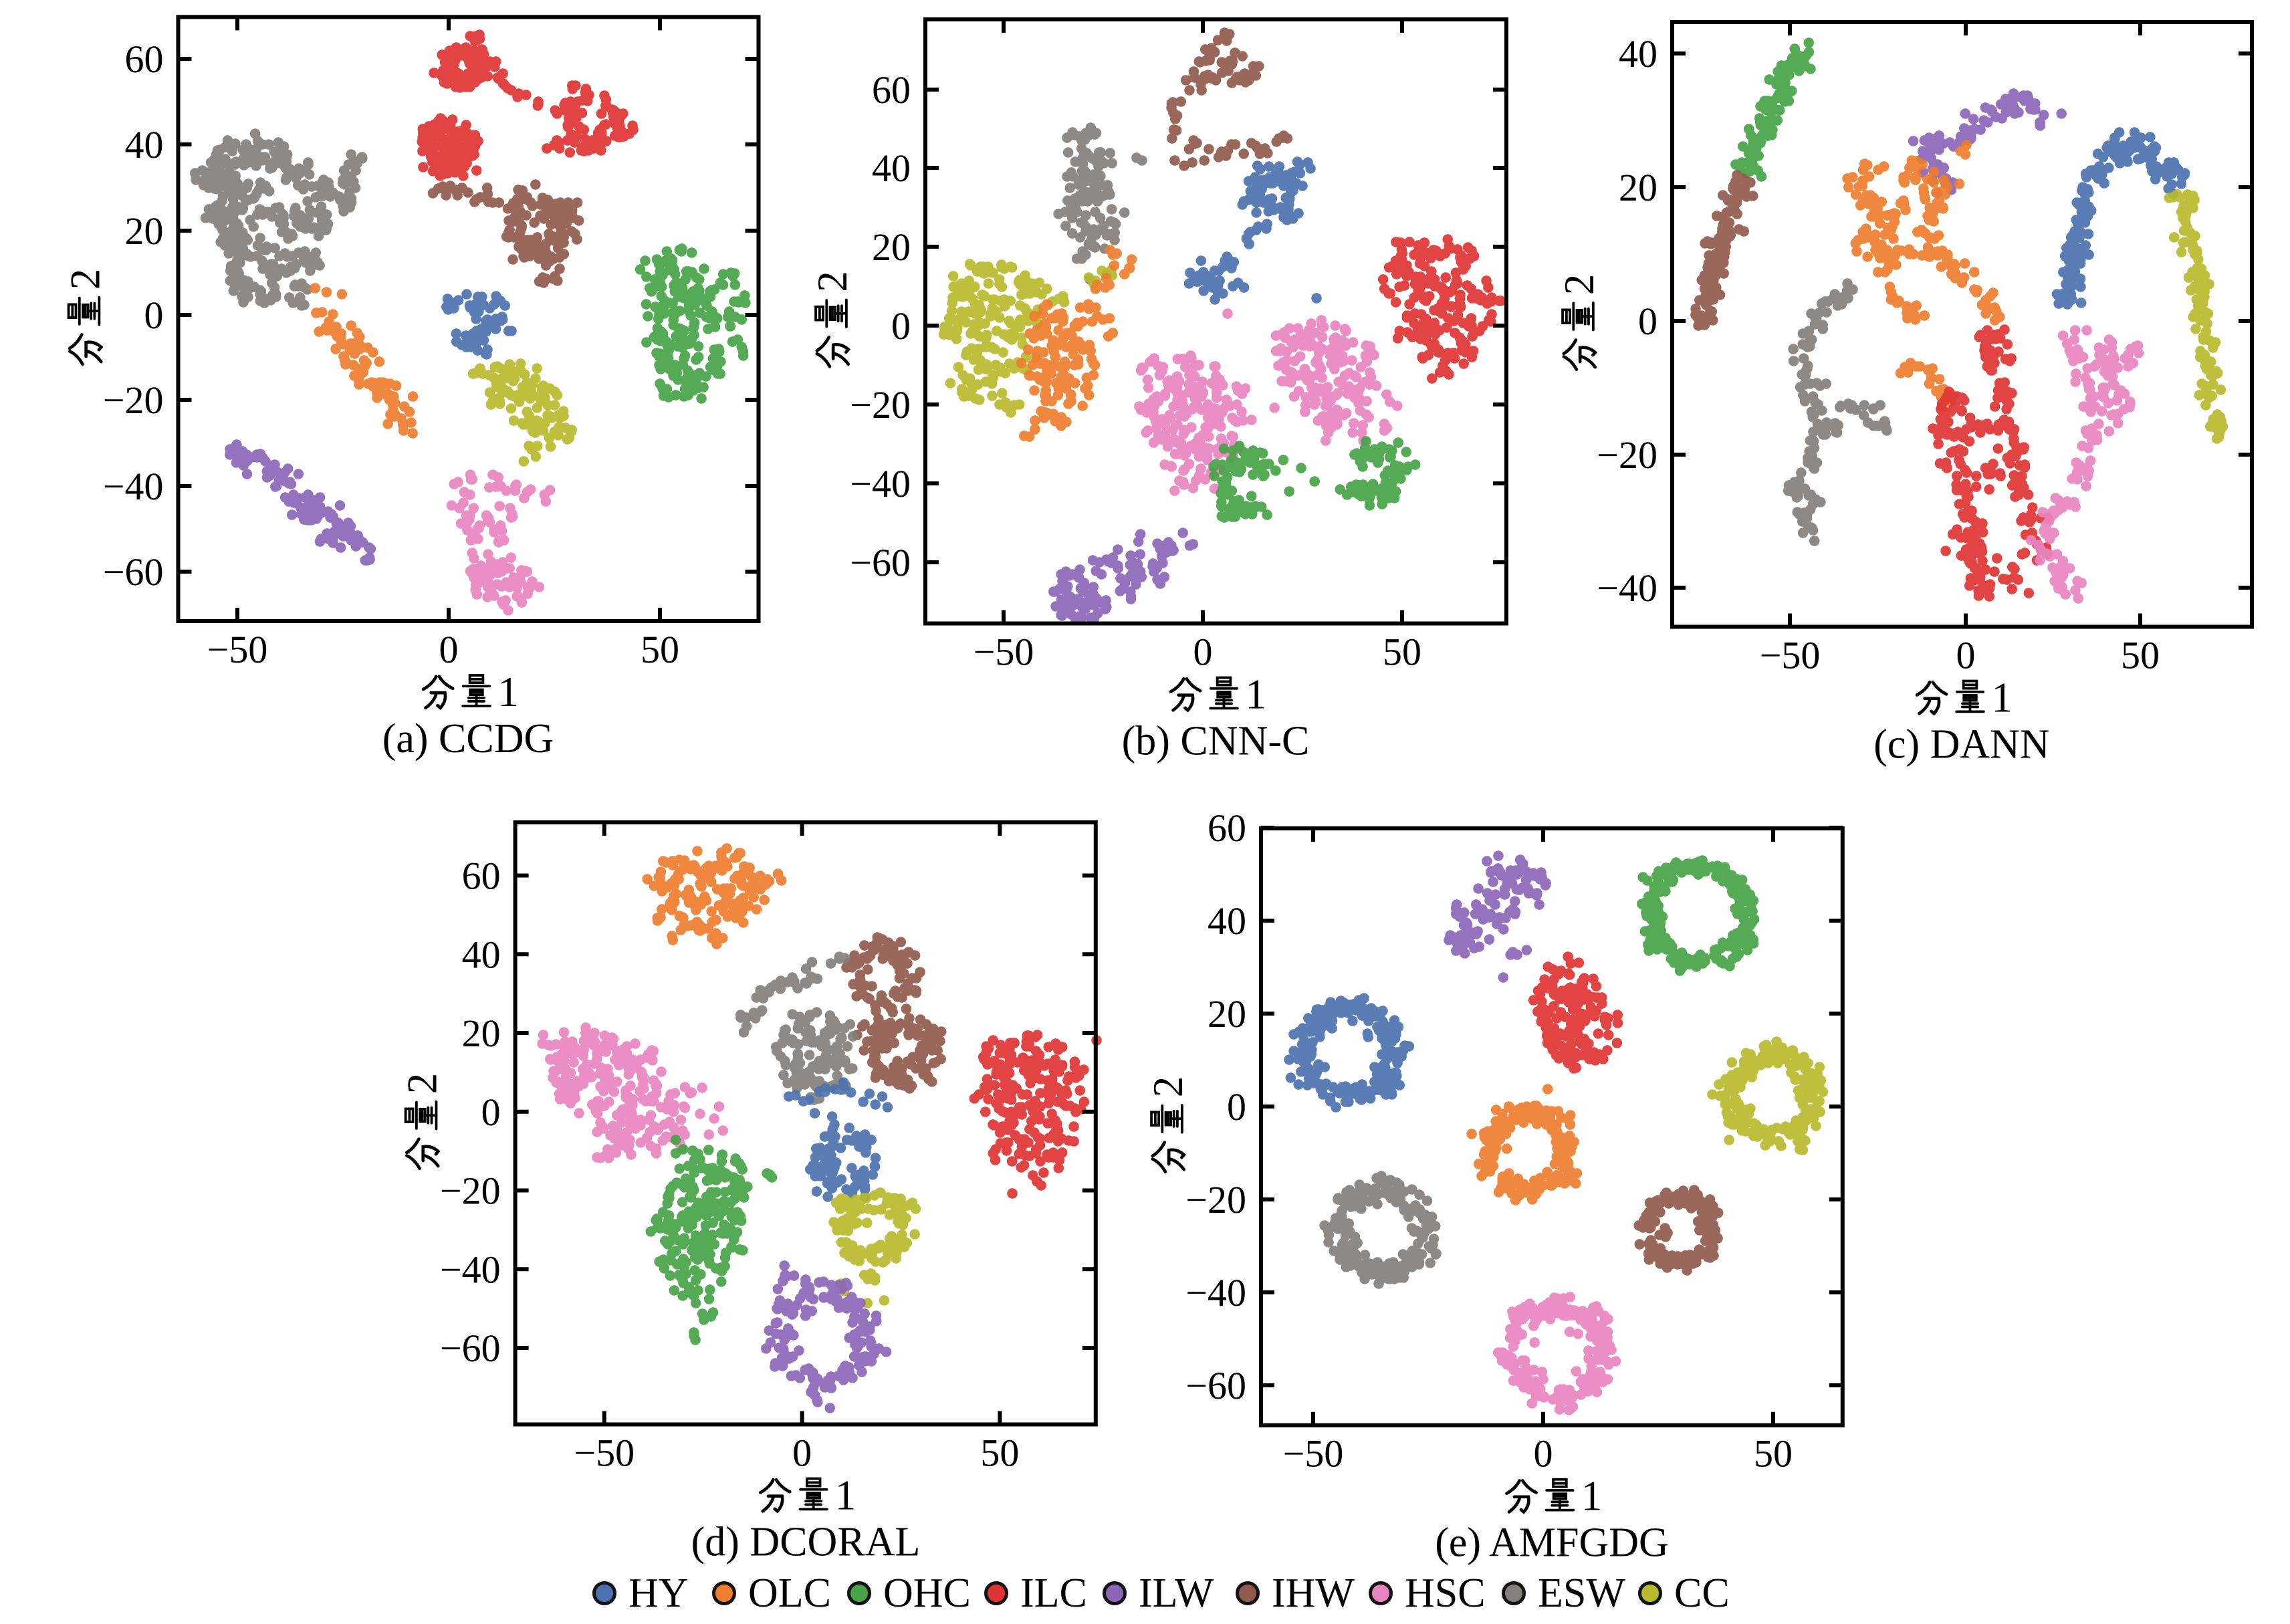  Describe the element at coordinates (1582, 1593) in the screenshot. I see `svg-text: ESW` at that location.